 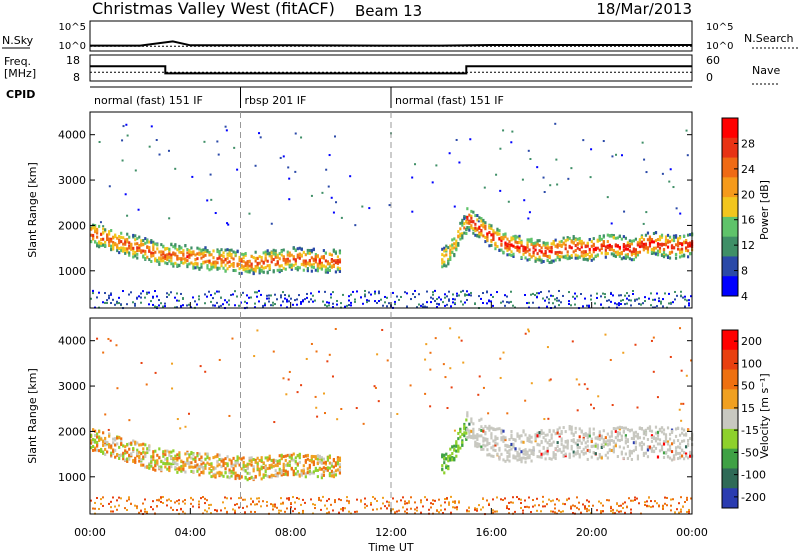 I want to click on noise-right-label: N.Search, so click(x=769, y=38).